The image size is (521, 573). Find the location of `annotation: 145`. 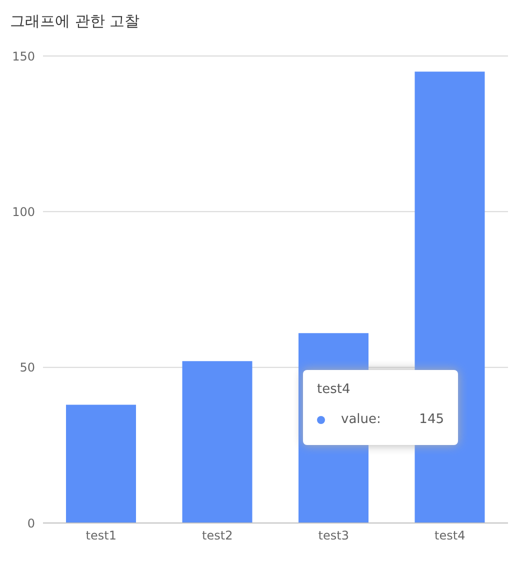

annotation: 145 is located at coordinates (431, 419).